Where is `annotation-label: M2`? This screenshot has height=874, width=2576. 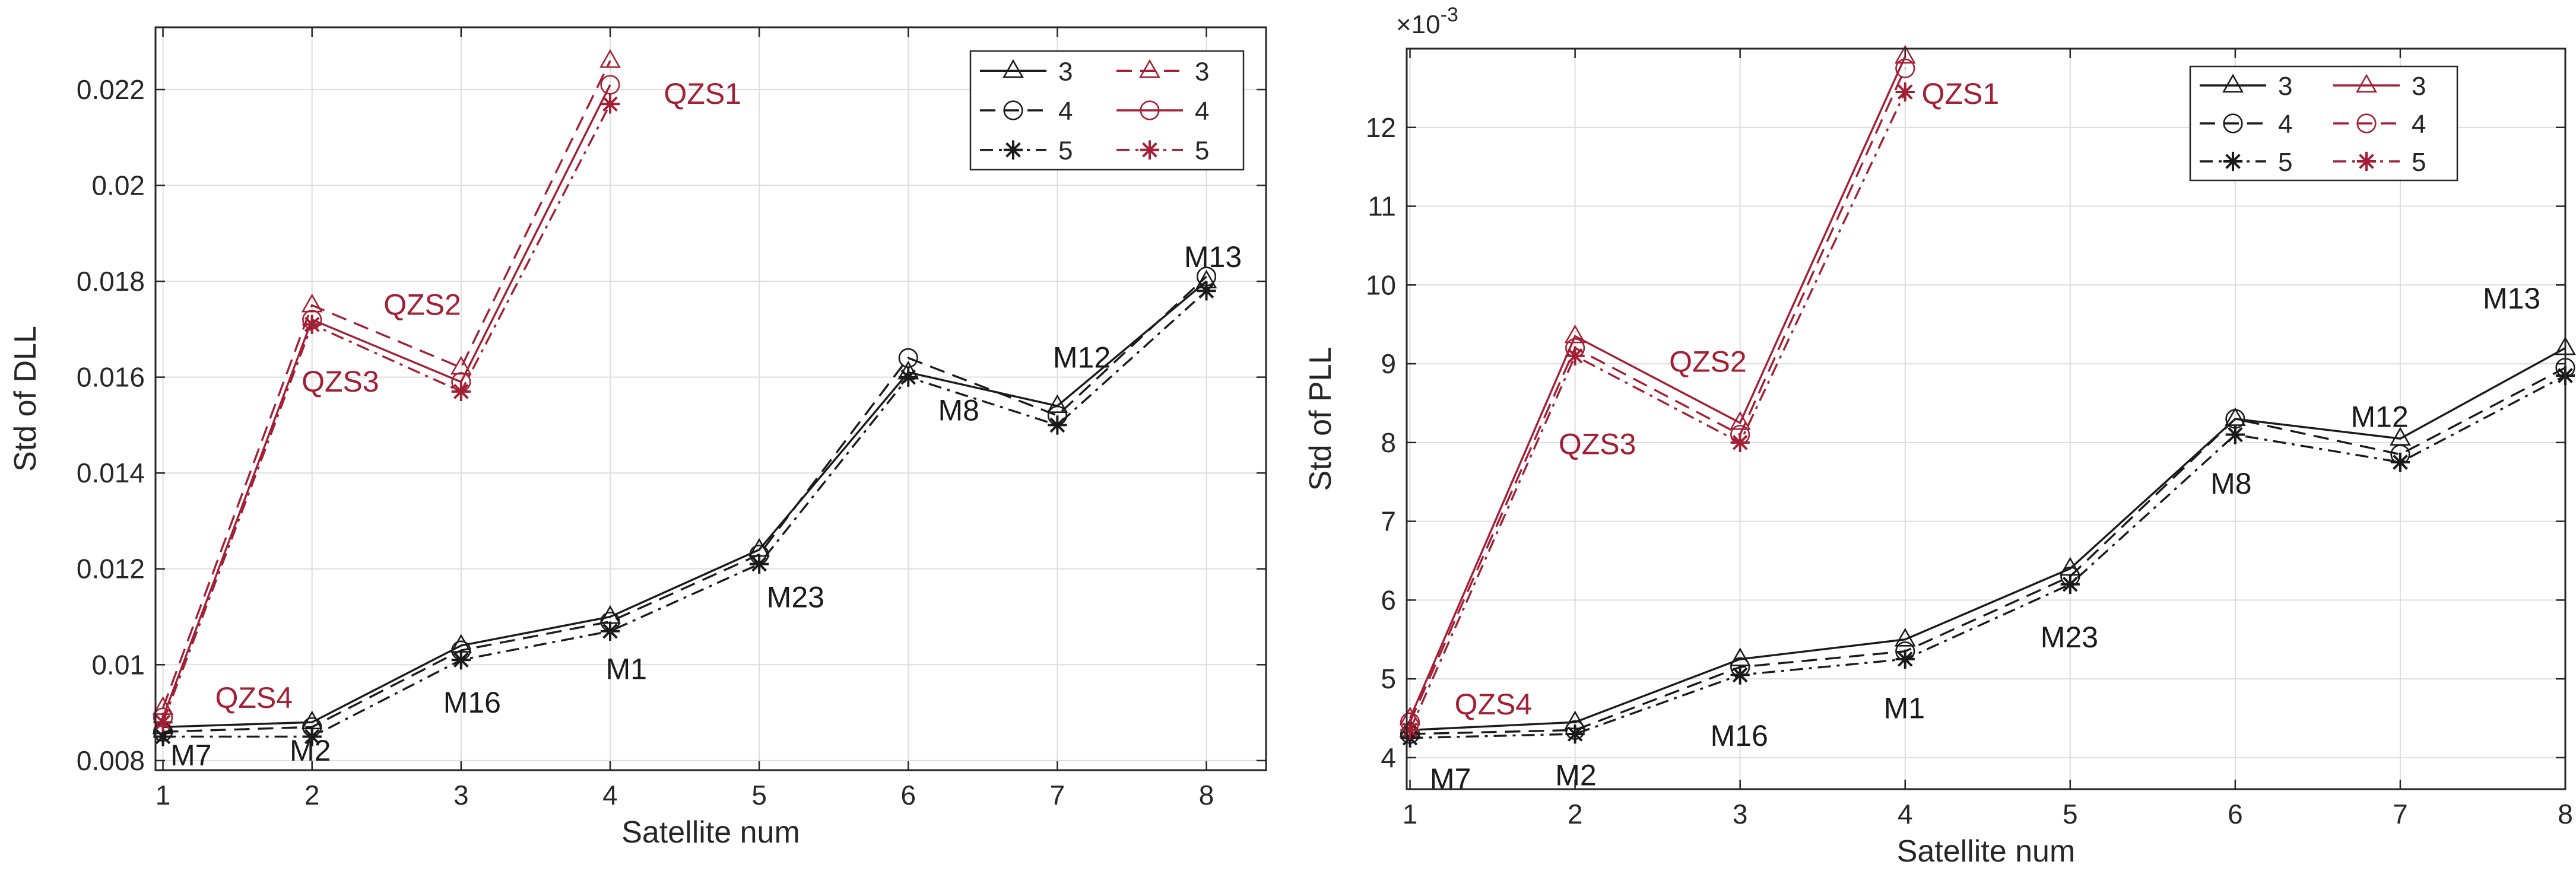
annotation-label: M2 is located at coordinates (310, 751).